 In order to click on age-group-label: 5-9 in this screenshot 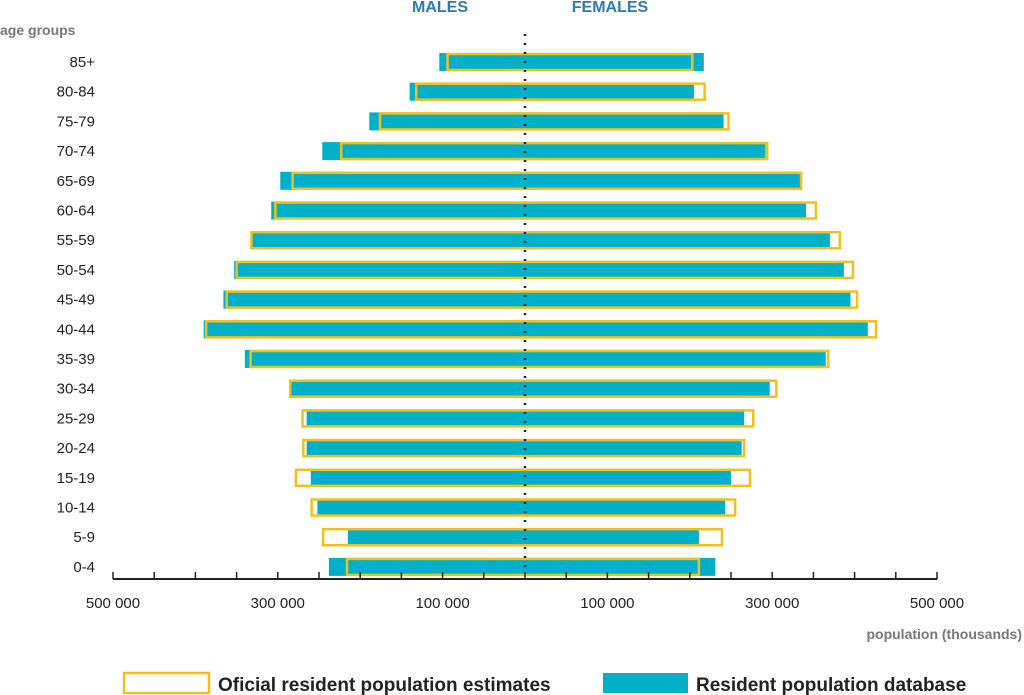, I will do `click(84, 537)`.